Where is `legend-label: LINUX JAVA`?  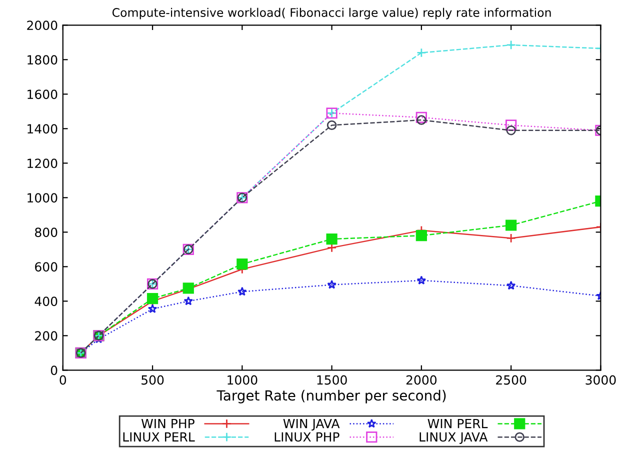 legend-label: LINUX JAVA is located at coordinates (454, 438).